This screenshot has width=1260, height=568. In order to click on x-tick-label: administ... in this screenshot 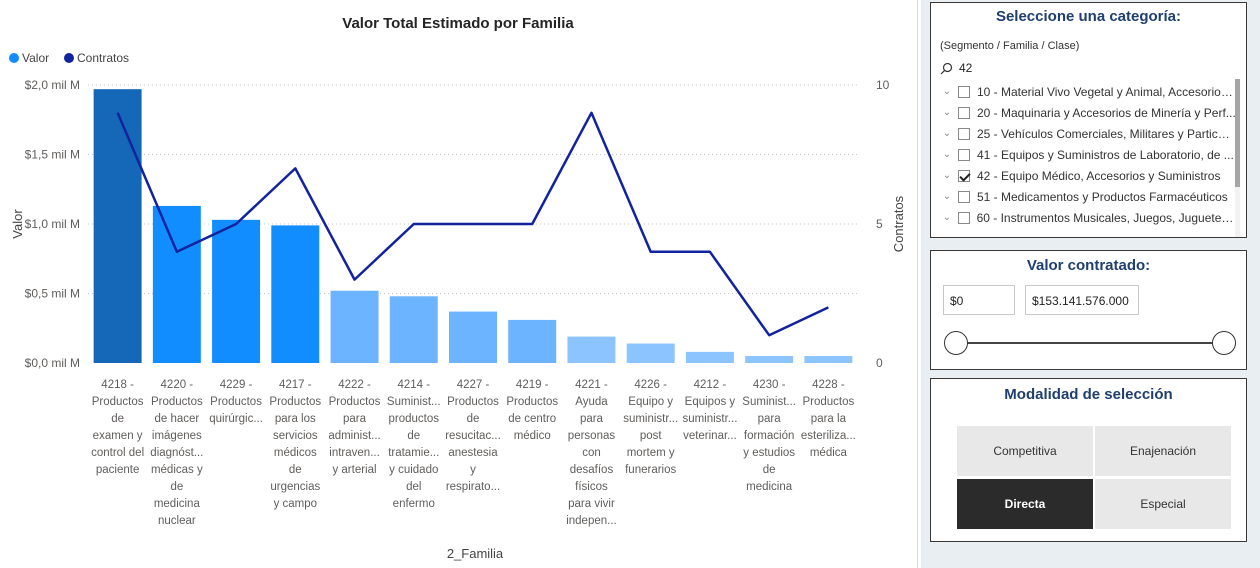, I will do `click(354, 436)`.